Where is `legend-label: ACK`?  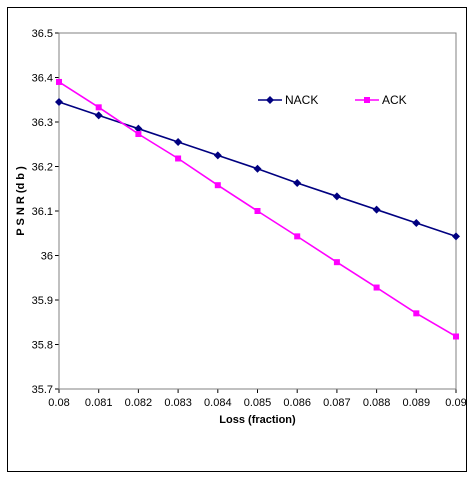
legend-label: ACK is located at coordinates (394, 100).